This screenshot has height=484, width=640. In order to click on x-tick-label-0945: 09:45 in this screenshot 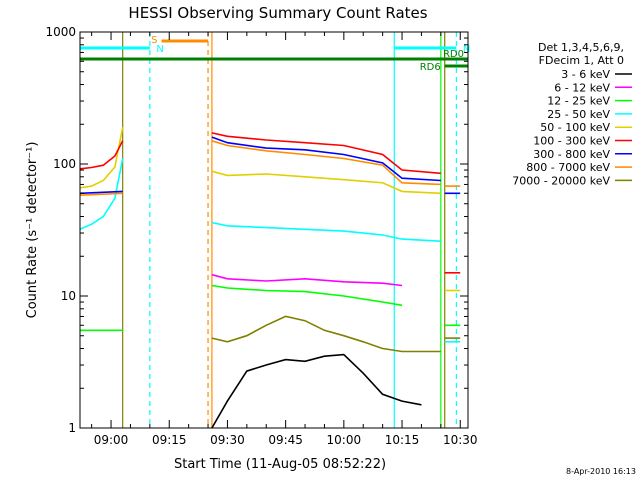, I will do `click(285, 440)`.